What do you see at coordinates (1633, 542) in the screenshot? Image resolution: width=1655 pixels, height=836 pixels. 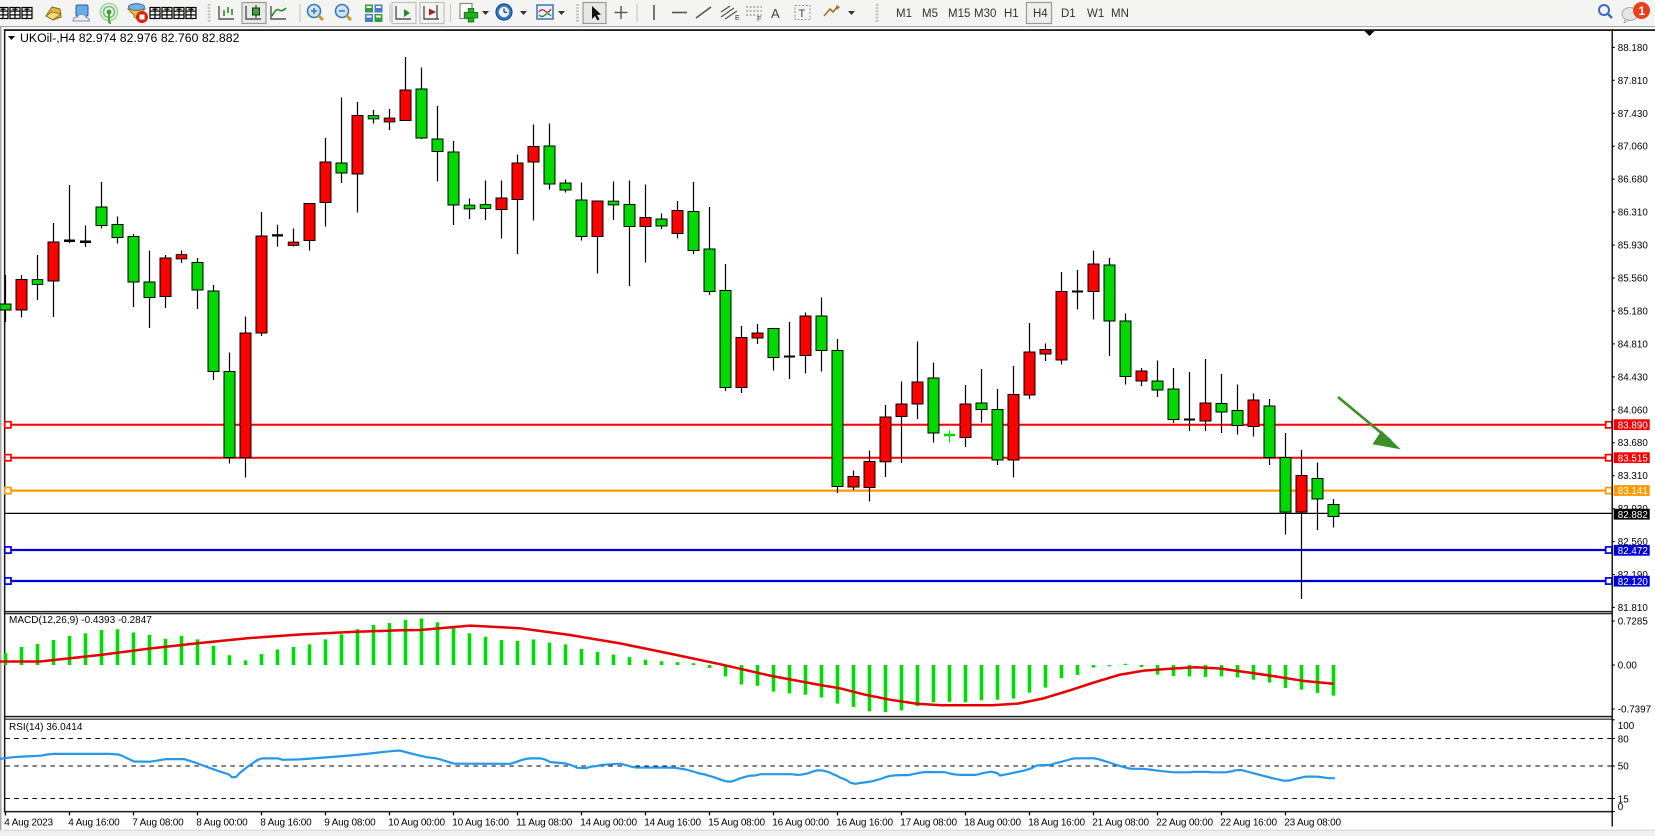 I see `svg-text: 82.560` at bounding box center [1633, 542].